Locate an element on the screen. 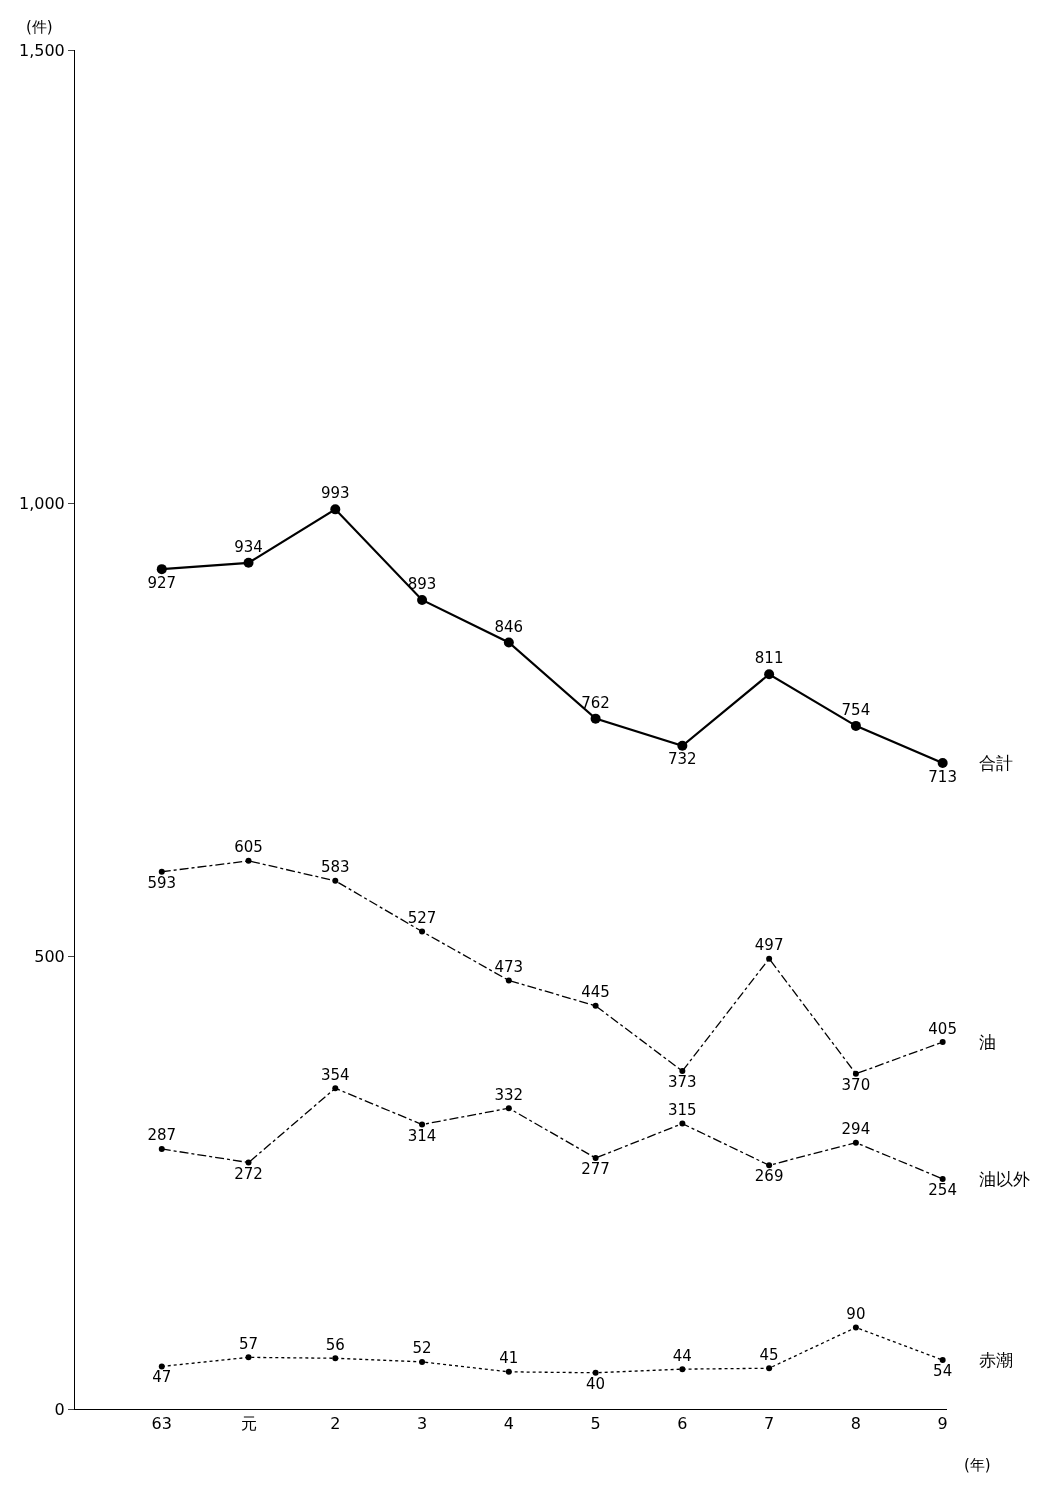  data-label: 527 is located at coordinates (422, 918).